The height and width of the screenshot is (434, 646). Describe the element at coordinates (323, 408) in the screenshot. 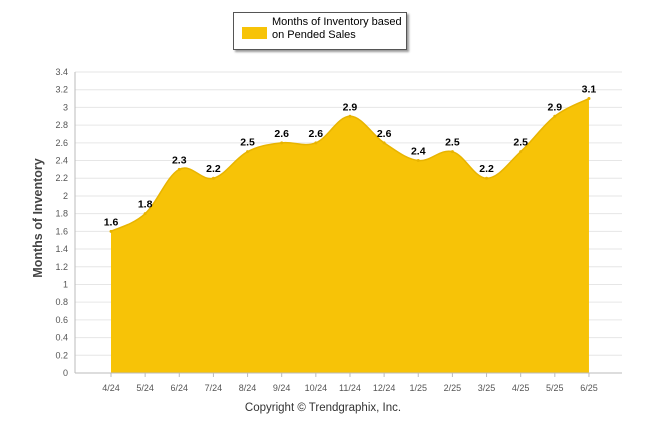

I see `copyright-text: Copyright © Trendgraphix, Inc.` at that location.